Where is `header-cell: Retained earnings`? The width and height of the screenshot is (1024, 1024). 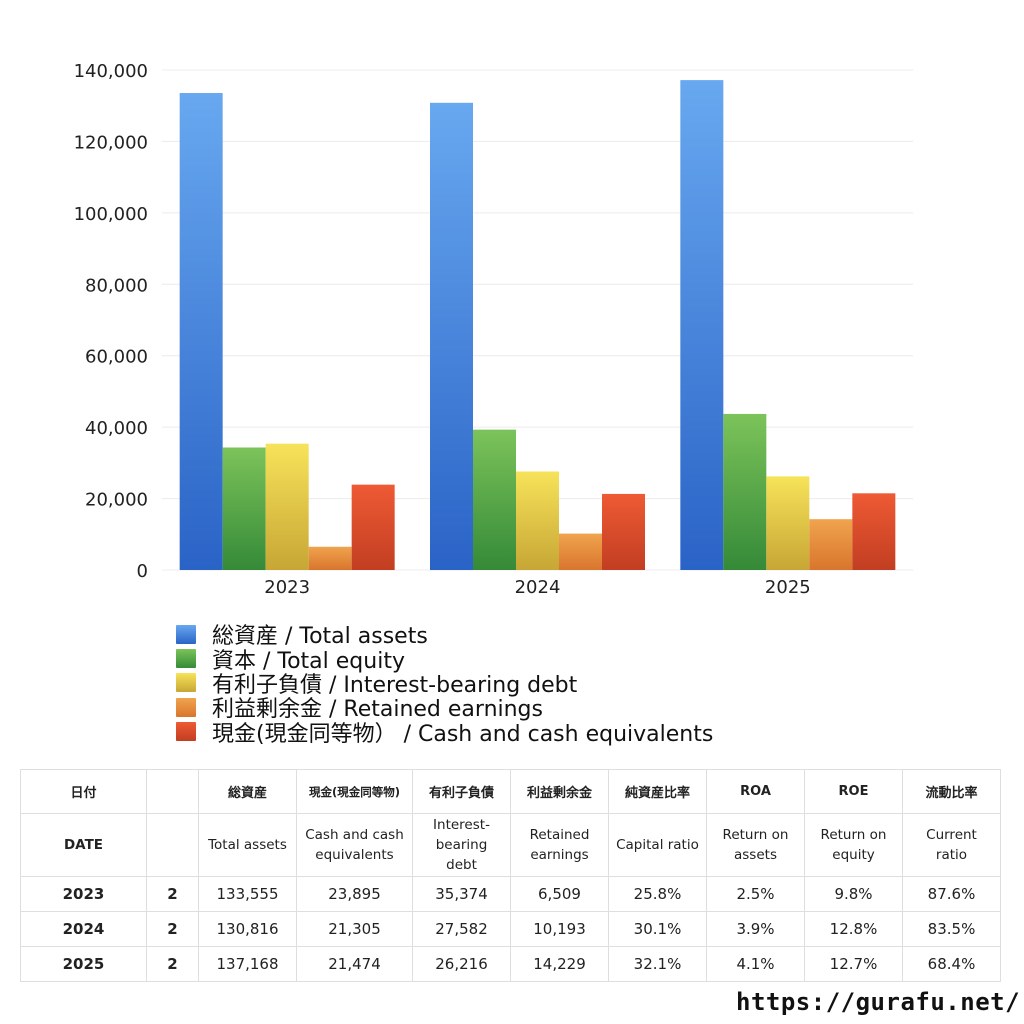
header-cell: Retained earnings is located at coordinates (559, 845).